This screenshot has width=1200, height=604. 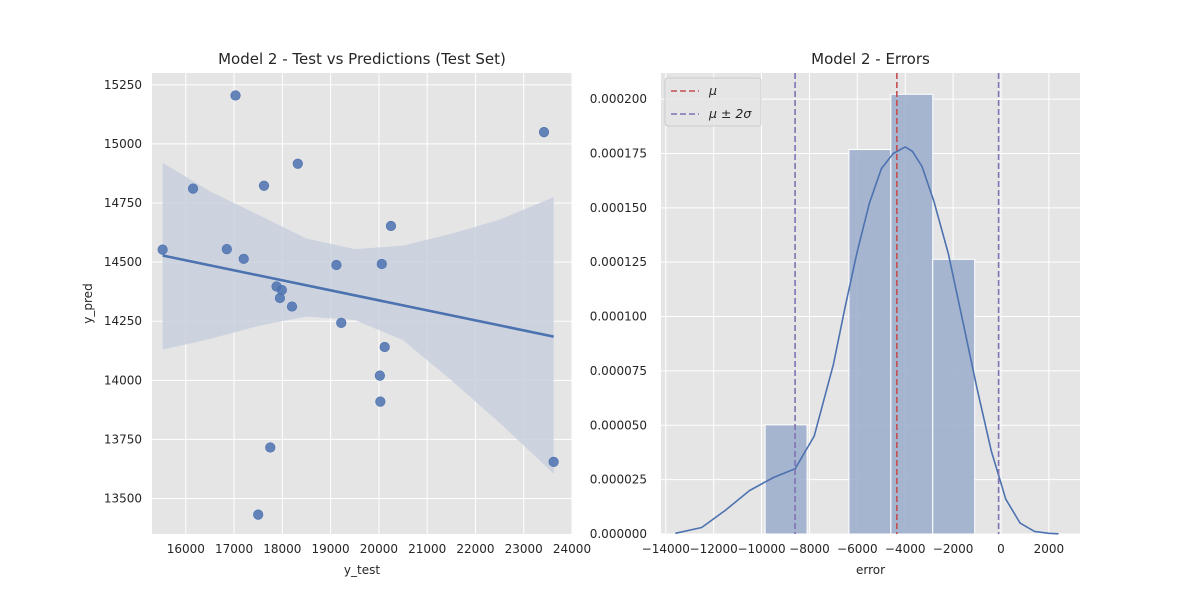 What do you see at coordinates (618, 534) in the screenshot?
I see `y-tick-label: 0.000000` at bounding box center [618, 534].